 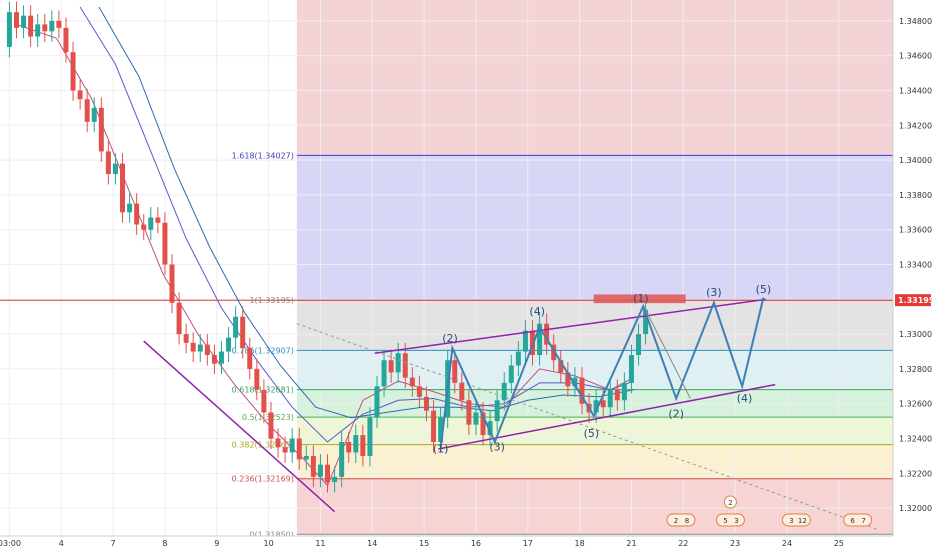 I want to click on x-tick-label: 03:00, so click(x=10, y=543).